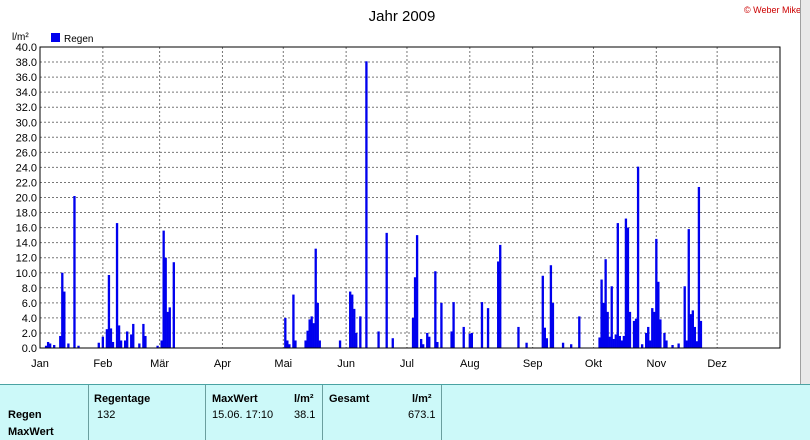  What do you see at coordinates (382, 412) in the screenshot?
I see `stats-gesamt: Gesamt l/m² 673.1` at bounding box center [382, 412].